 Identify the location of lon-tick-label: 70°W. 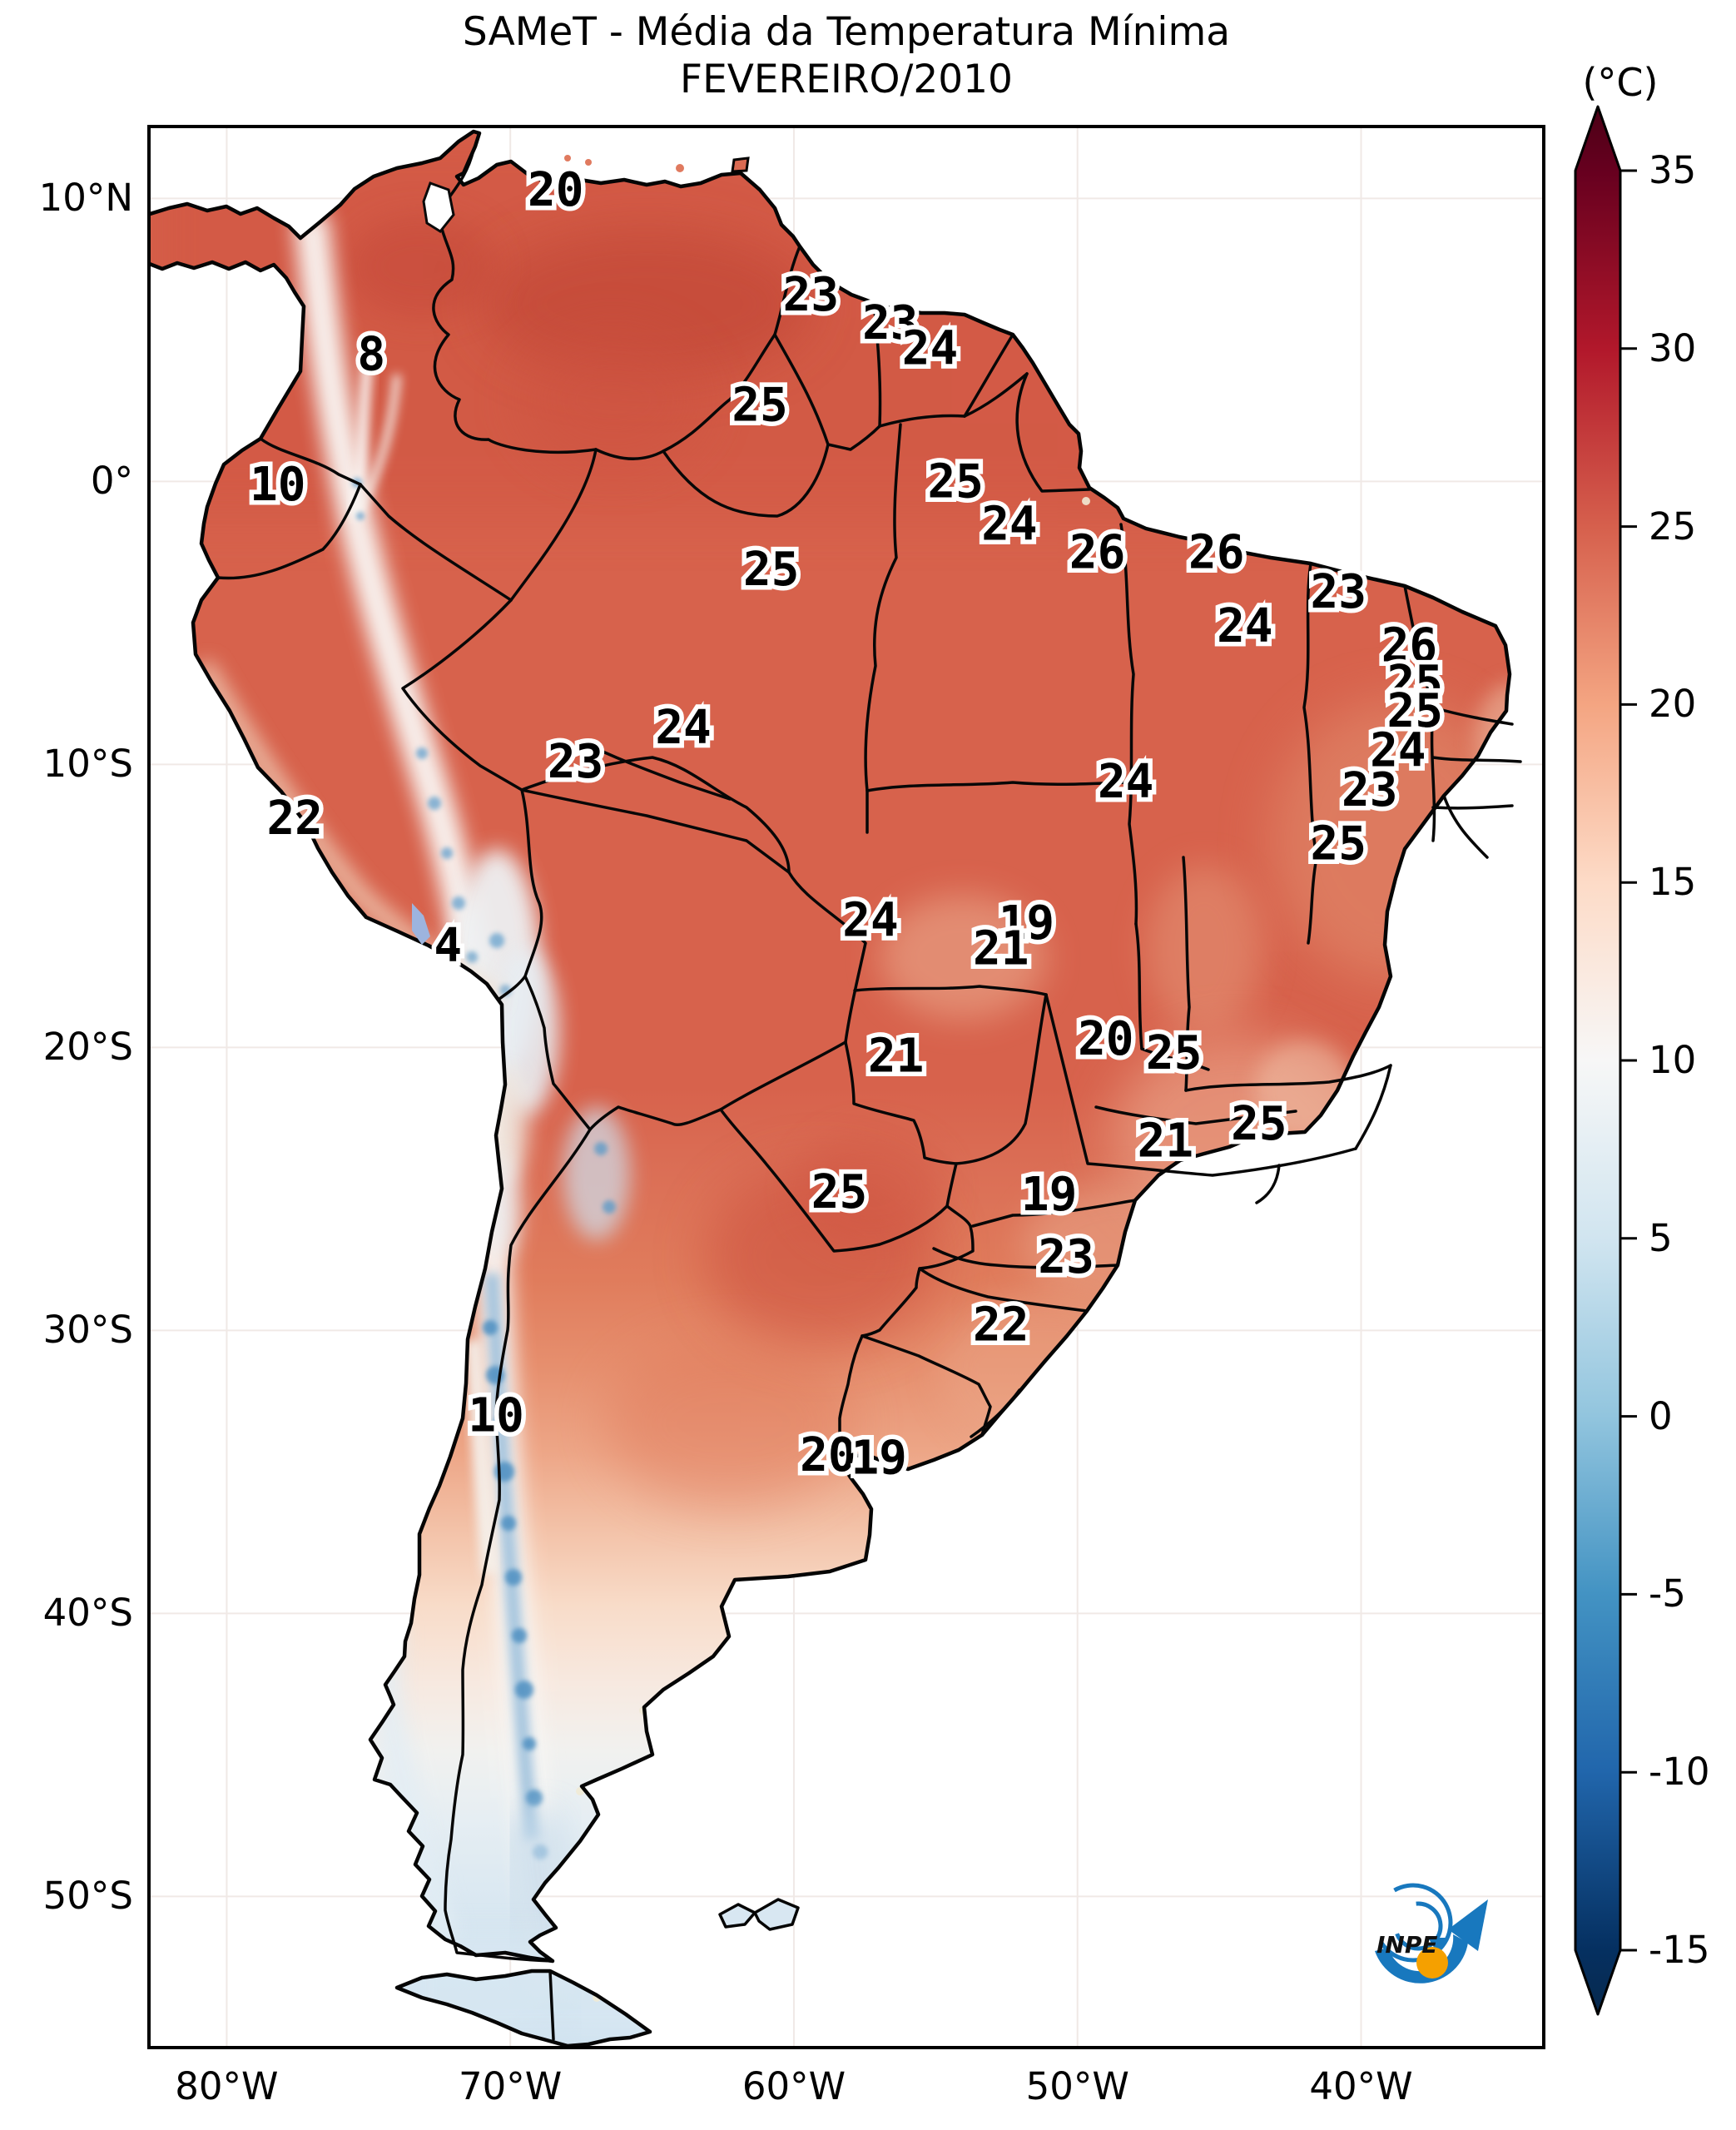
(511, 2086).